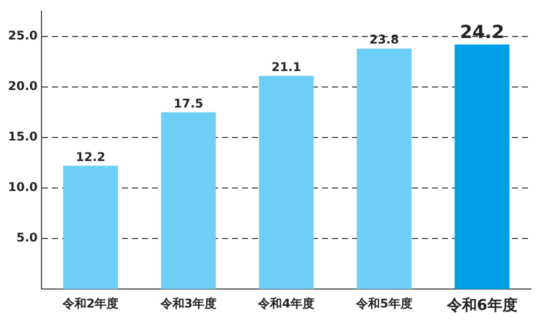 The height and width of the screenshot is (327, 545). What do you see at coordinates (189, 103) in the screenshot?
I see `data-label: 17.5` at bounding box center [189, 103].